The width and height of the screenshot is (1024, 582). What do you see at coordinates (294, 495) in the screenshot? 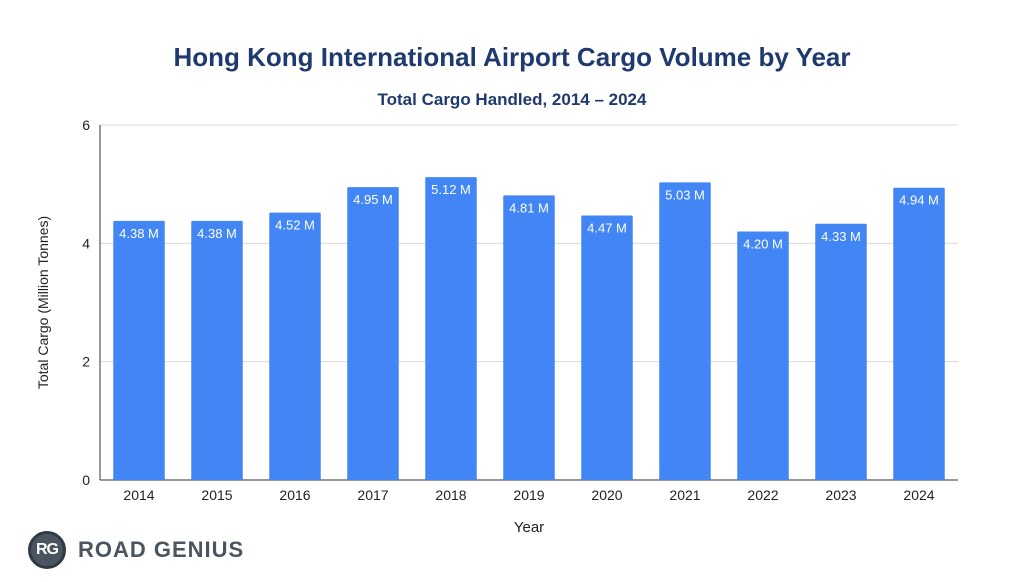
I see `x-tick-label: 2016` at bounding box center [294, 495].